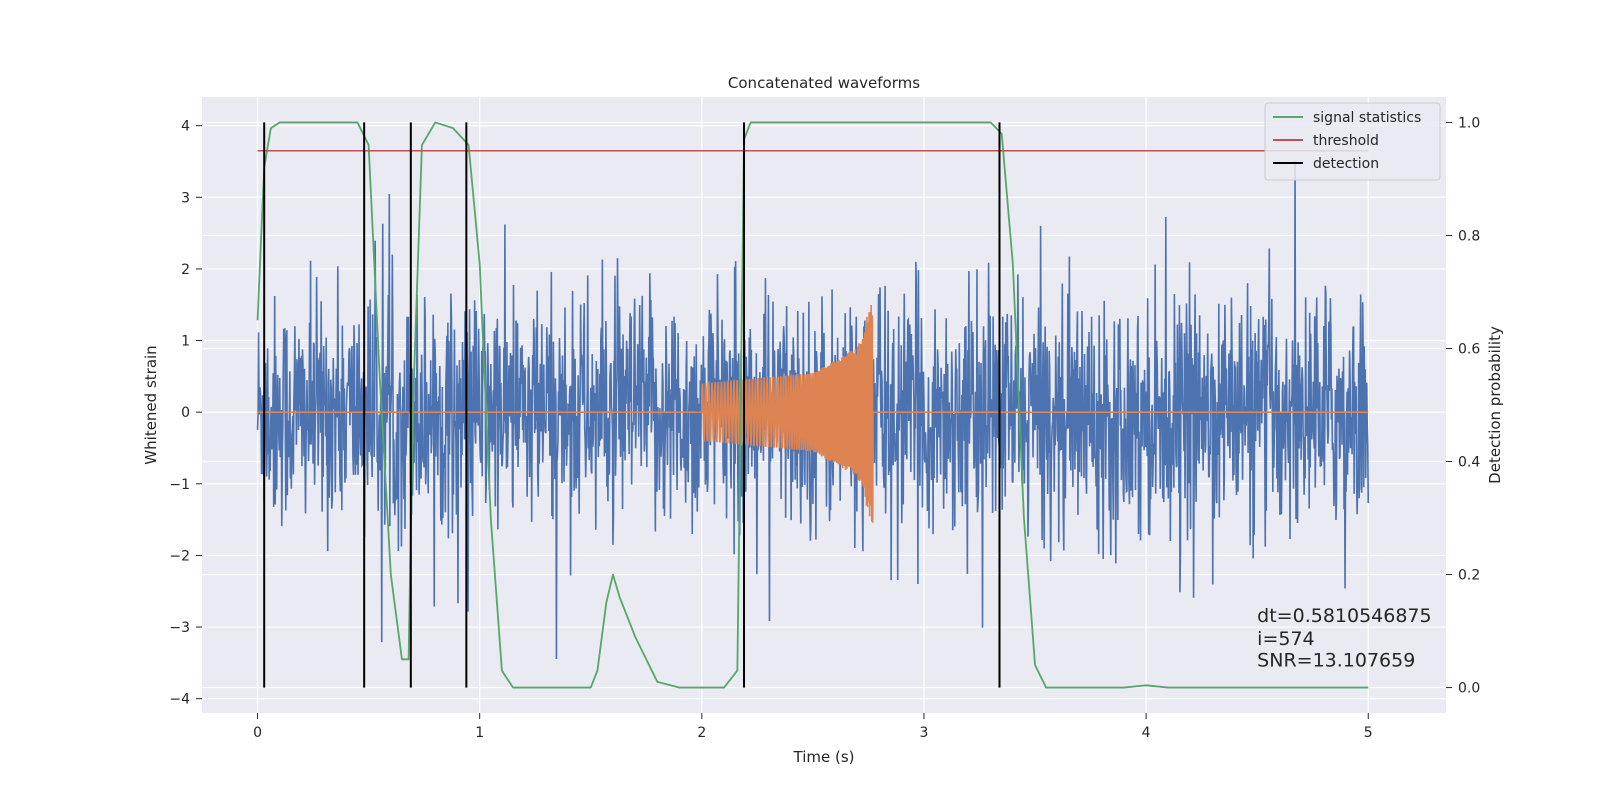 This screenshot has width=1600, height=804. What do you see at coordinates (701, 733) in the screenshot?
I see `x-tick-label: 2` at bounding box center [701, 733].